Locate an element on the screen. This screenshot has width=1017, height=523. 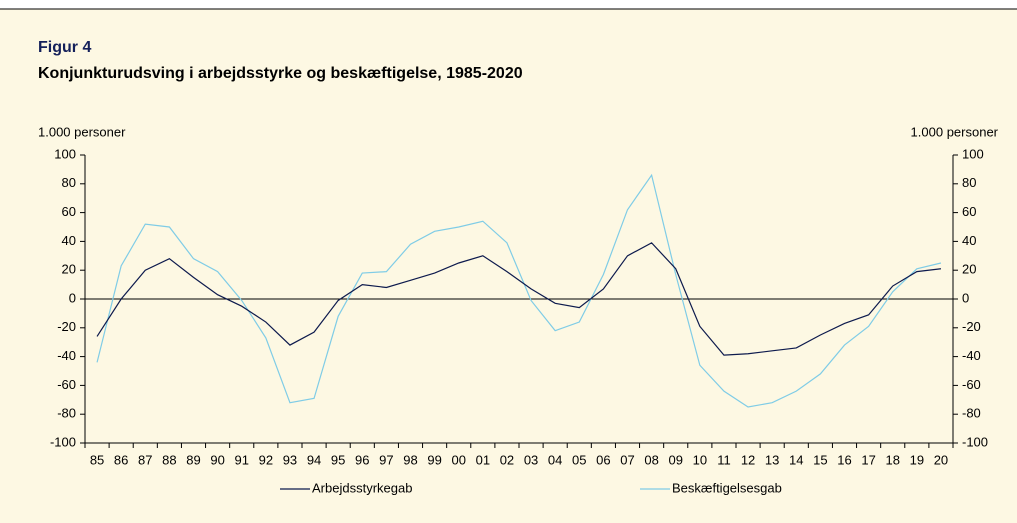
x-tick-label: 89 is located at coordinates (193, 459).